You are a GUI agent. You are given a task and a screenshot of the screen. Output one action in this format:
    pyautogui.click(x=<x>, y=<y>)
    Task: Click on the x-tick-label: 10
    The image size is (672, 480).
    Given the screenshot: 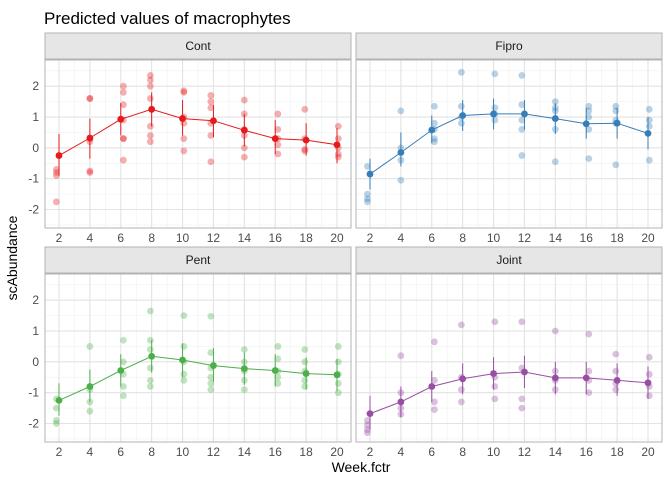 What is the action you would take?
    pyautogui.click(x=183, y=452)
    